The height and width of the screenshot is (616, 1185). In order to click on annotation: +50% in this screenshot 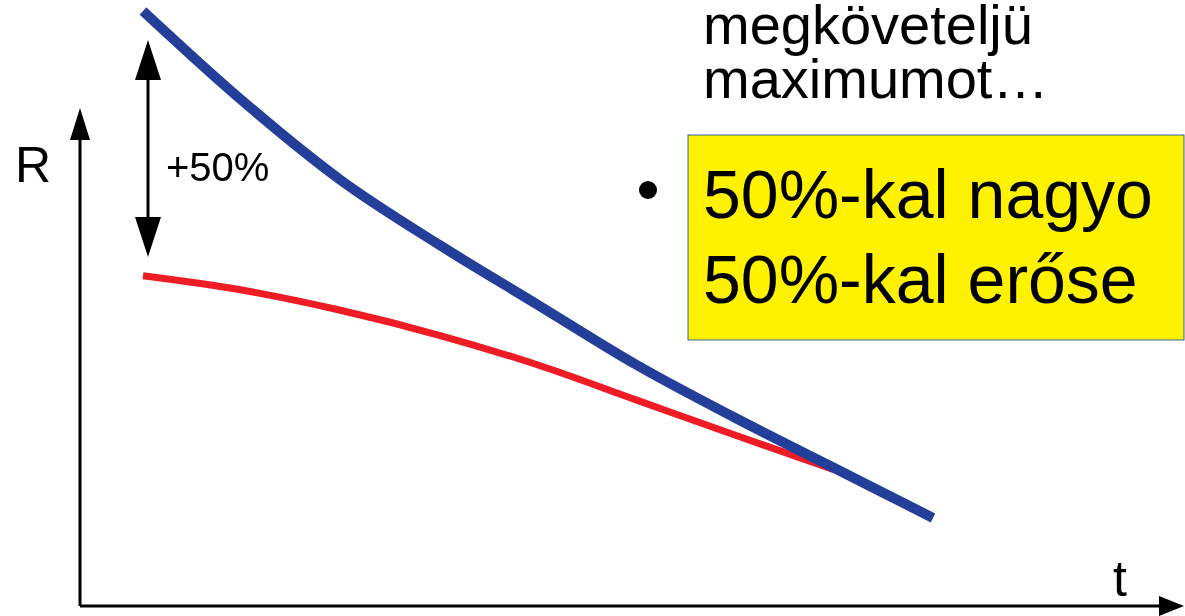, I will do `click(218, 167)`.